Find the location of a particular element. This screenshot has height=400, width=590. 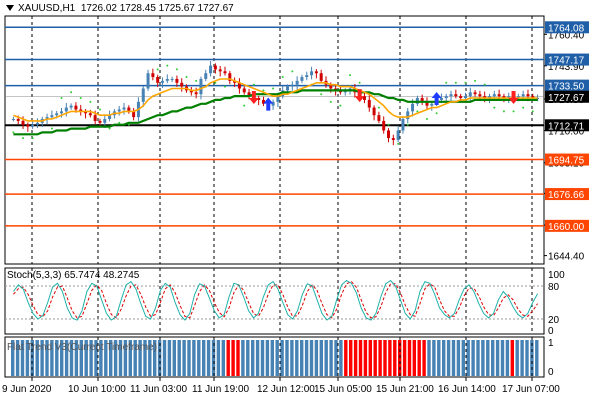

x-tick-label: 11 Jun 19:00 is located at coordinates (221, 389).